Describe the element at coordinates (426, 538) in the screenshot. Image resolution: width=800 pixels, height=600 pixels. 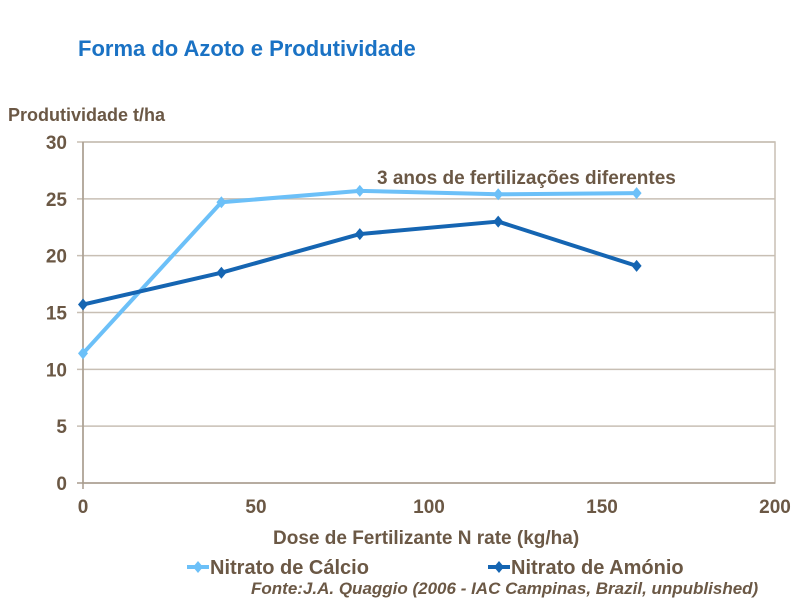
I see `x-axis-title: Dose de Fertilizante N rate (kg/ha)` at that location.